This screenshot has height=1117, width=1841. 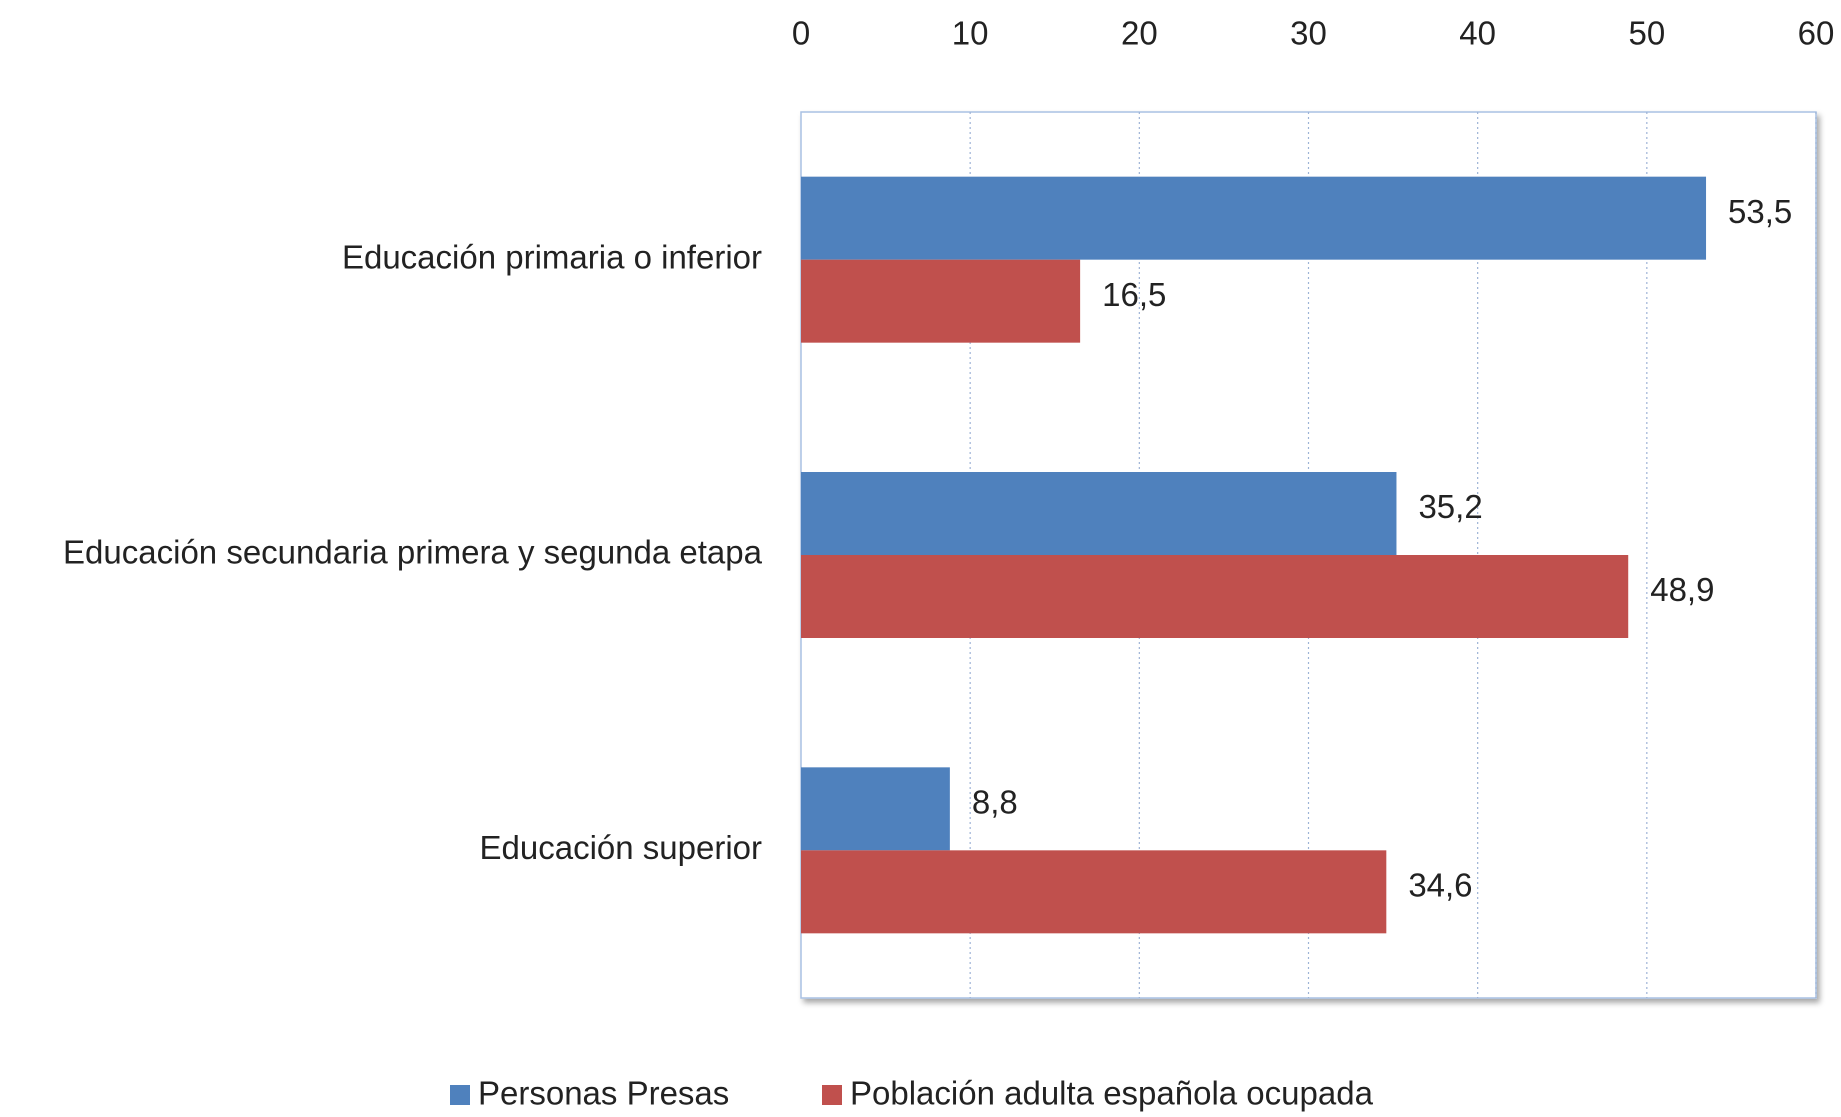 I want to click on x-tick-label: 30, so click(x=1308, y=33).